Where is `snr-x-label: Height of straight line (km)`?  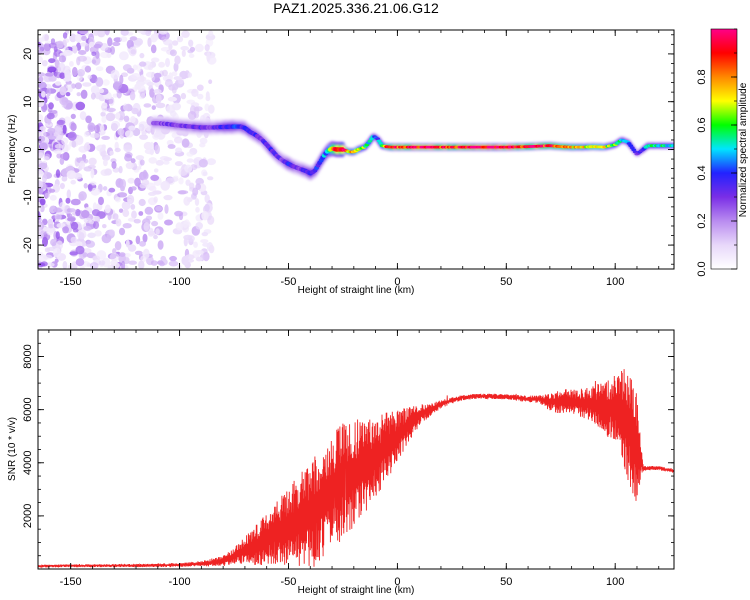
snr-x-label: Height of straight line (km) is located at coordinates (356, 590).